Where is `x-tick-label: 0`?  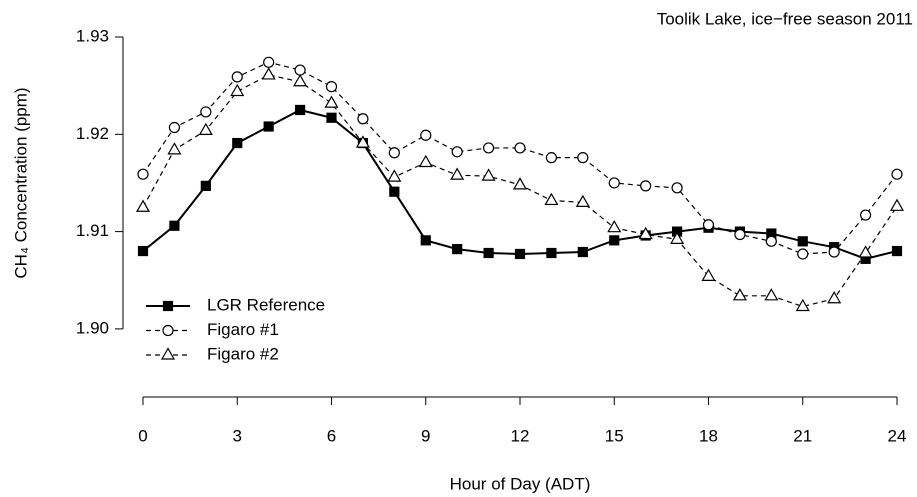
x-tick-label: 0 is located at coordinates (142, 435).